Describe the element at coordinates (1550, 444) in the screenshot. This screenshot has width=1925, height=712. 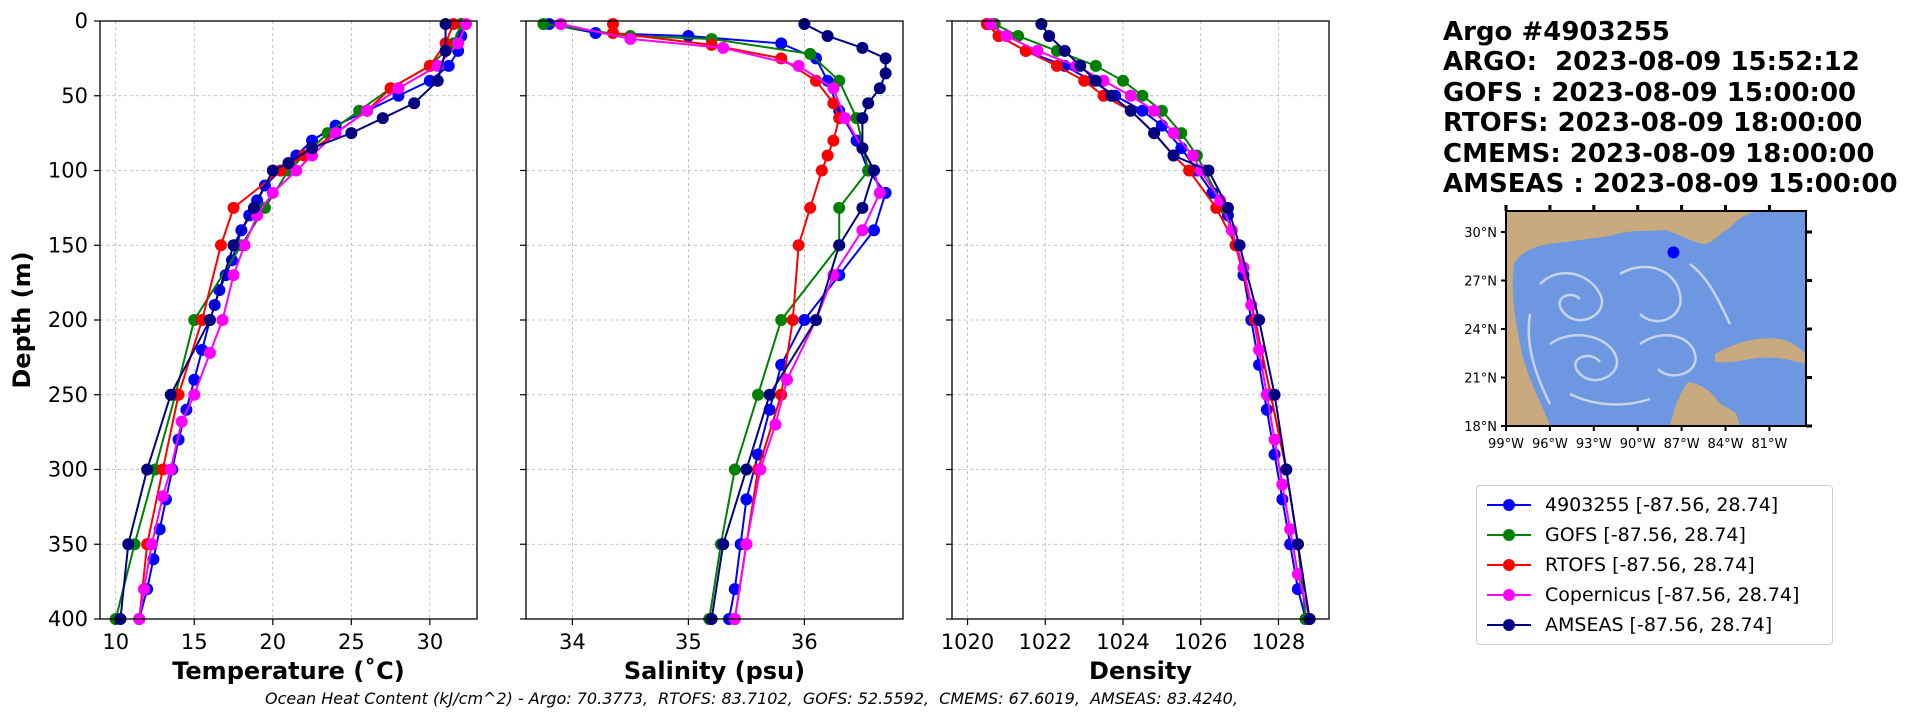
I see `map-lon-label: 96°W` at that location.